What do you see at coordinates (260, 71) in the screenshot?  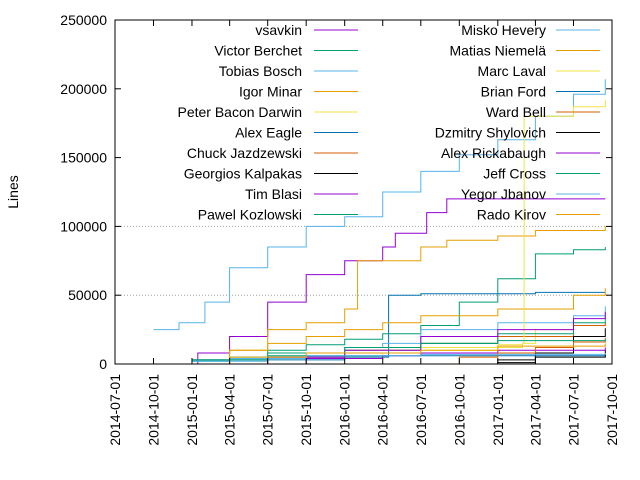 I see `legend-label: Tobias Bosch` at bounding box center [260, 71].